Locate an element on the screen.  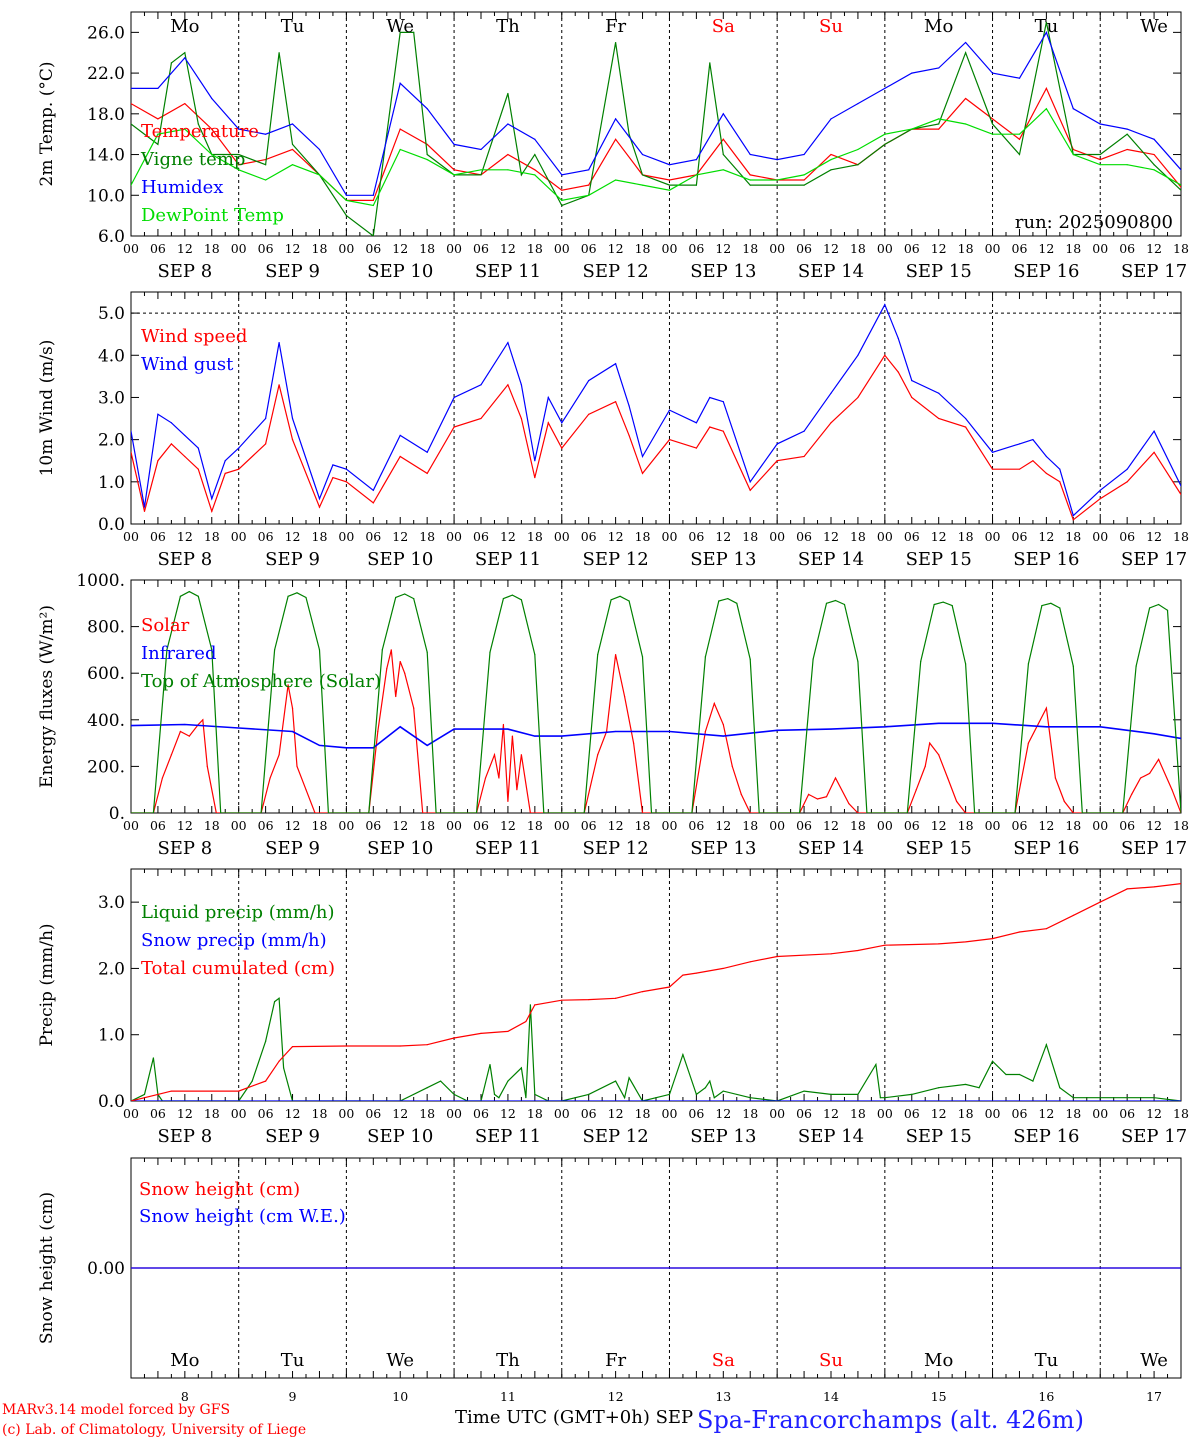
y-tick-label: 26.0 is located at coordinates (106, 33).